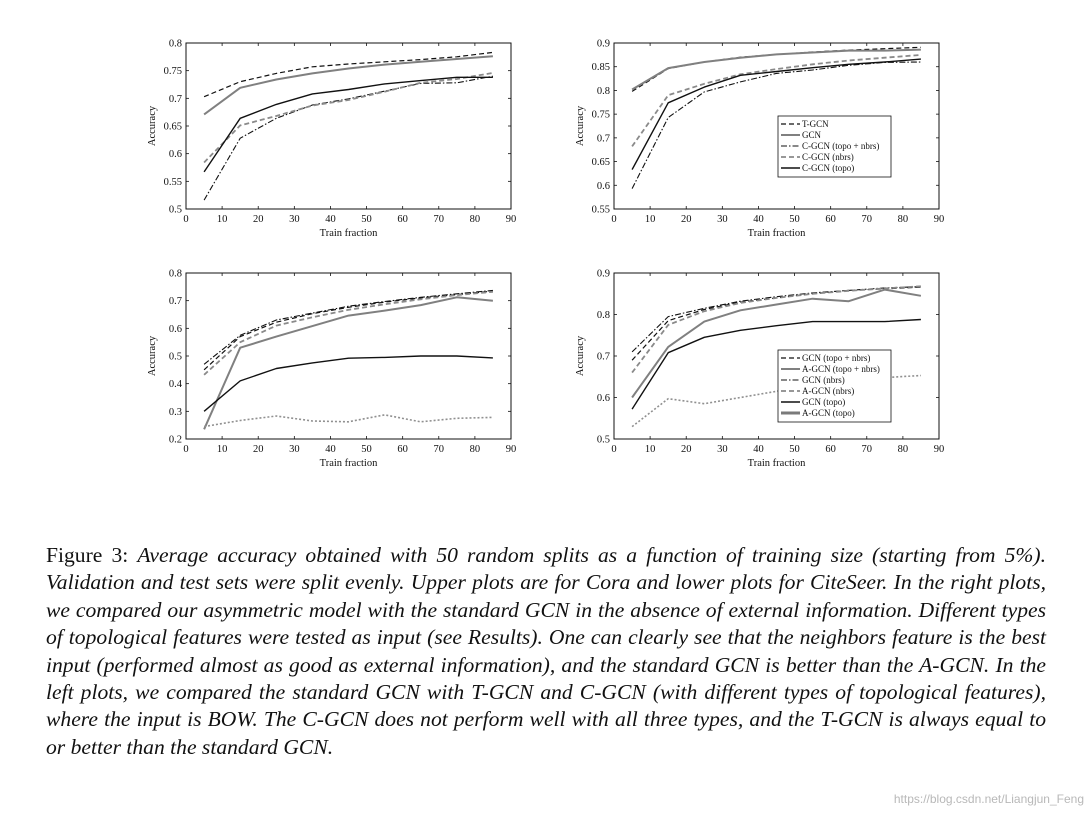  Describe the element at coordinates (815, 124) in the screenshot. I see `legend-entry-label: T-GCN` at that location.